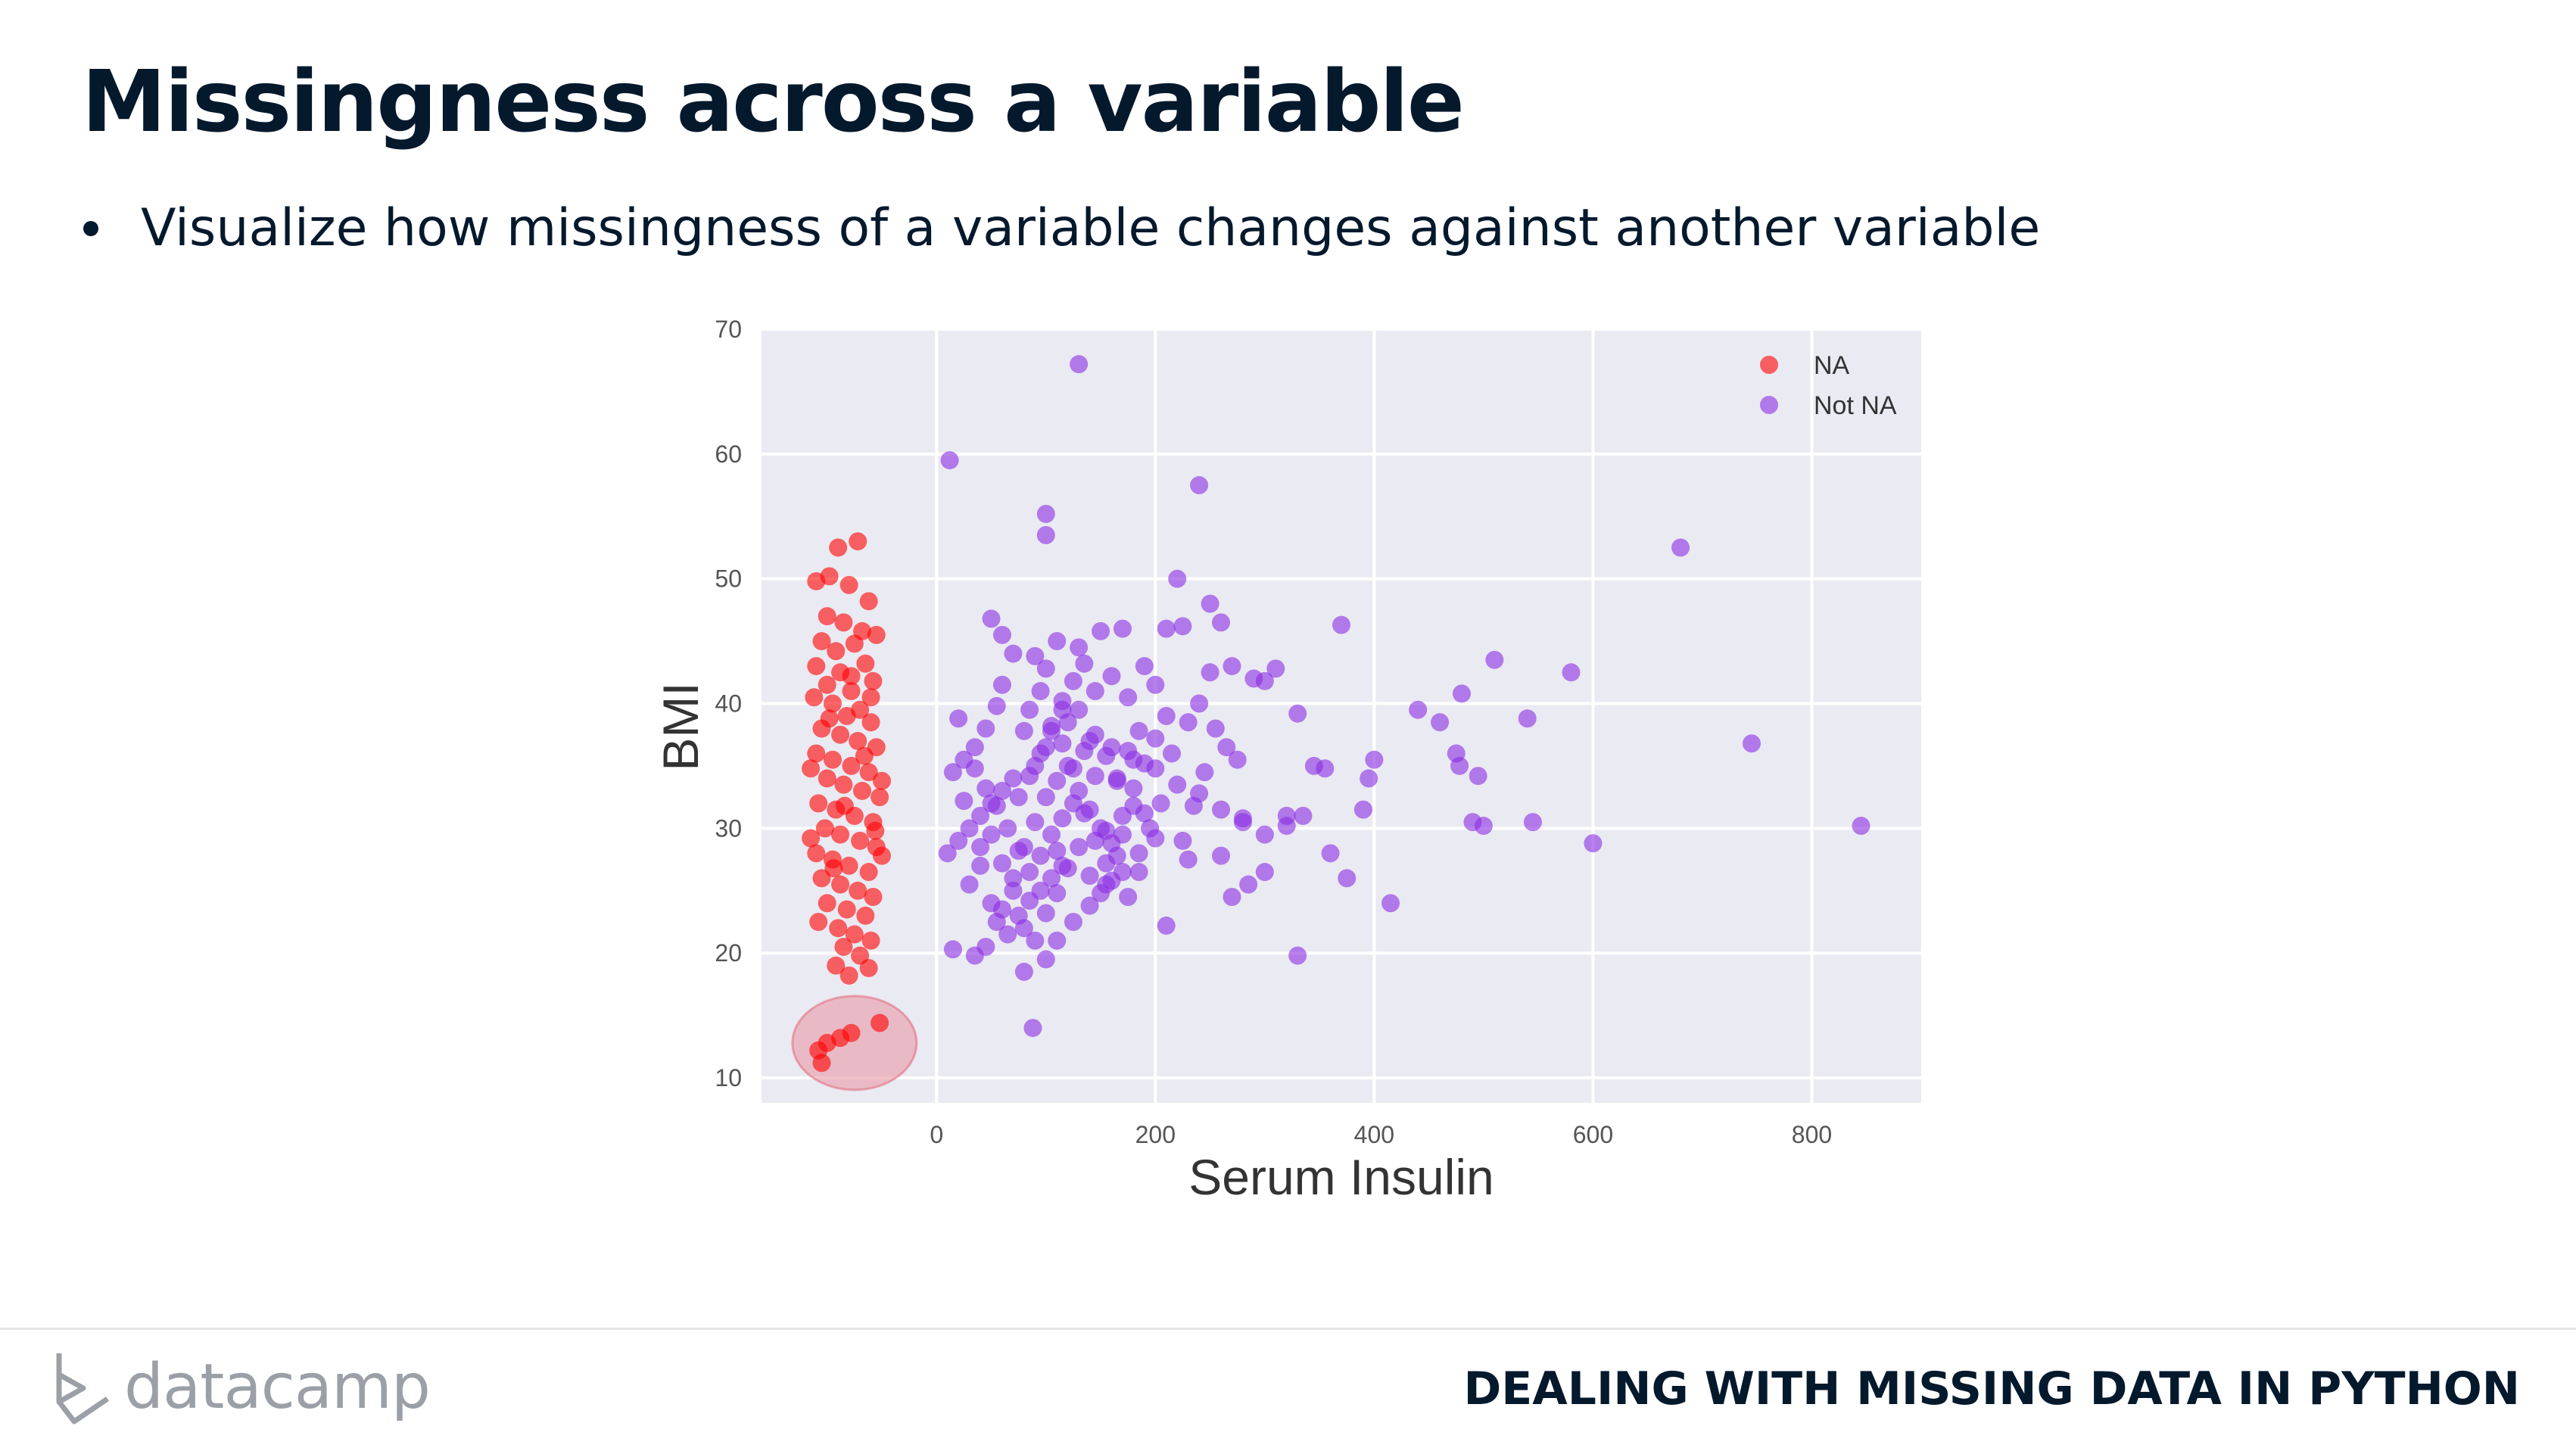 This screenshot has width=2576, height=1451. What do you see at coordinates (277, 1386) in the screenshot?
I see `logo-wordmark: datacamp` at bounding box center [277, 1386].